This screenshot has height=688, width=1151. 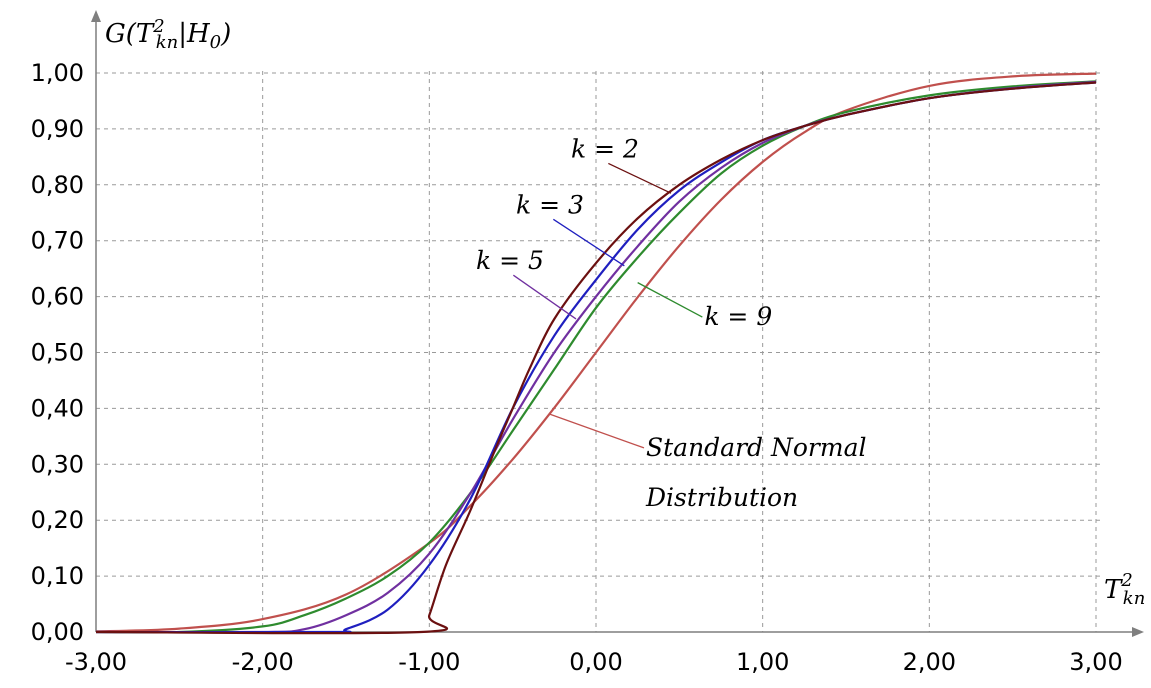 What do you see at coordinates (57, 297) in the screenshot?
I see `y-tick-label: 0,60` at bounding box center [57, 297].